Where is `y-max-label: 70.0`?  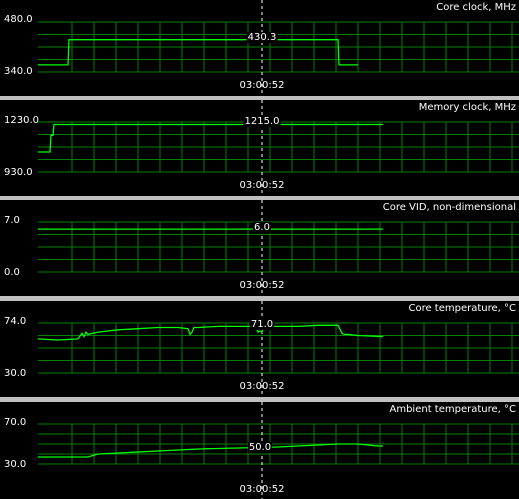 y-max-label: 70.0 is located at coordinates (15, 422).